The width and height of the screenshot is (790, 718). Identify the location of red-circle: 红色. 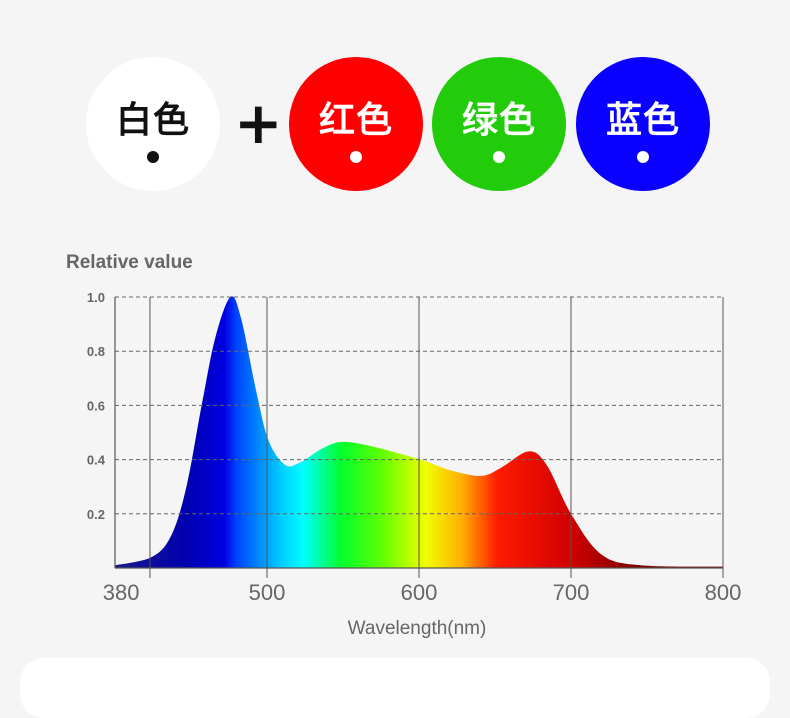
(356, 124).